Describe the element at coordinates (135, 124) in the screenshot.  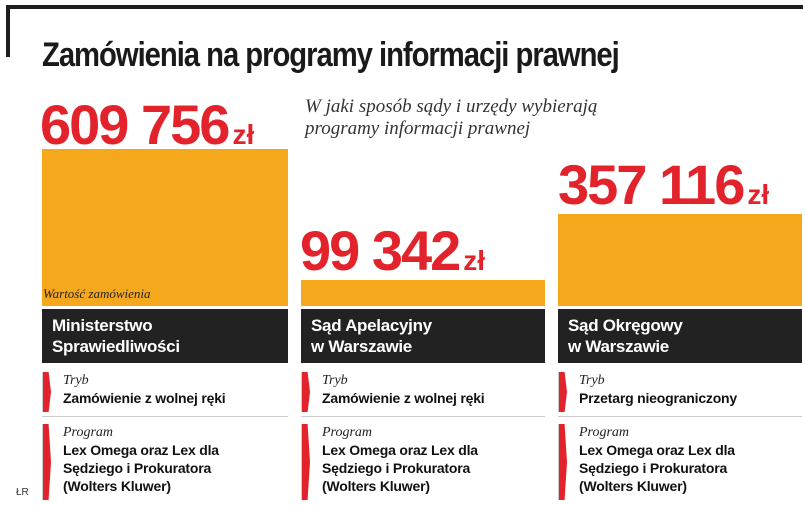
I see `value-label-number: 609 756` at that location.